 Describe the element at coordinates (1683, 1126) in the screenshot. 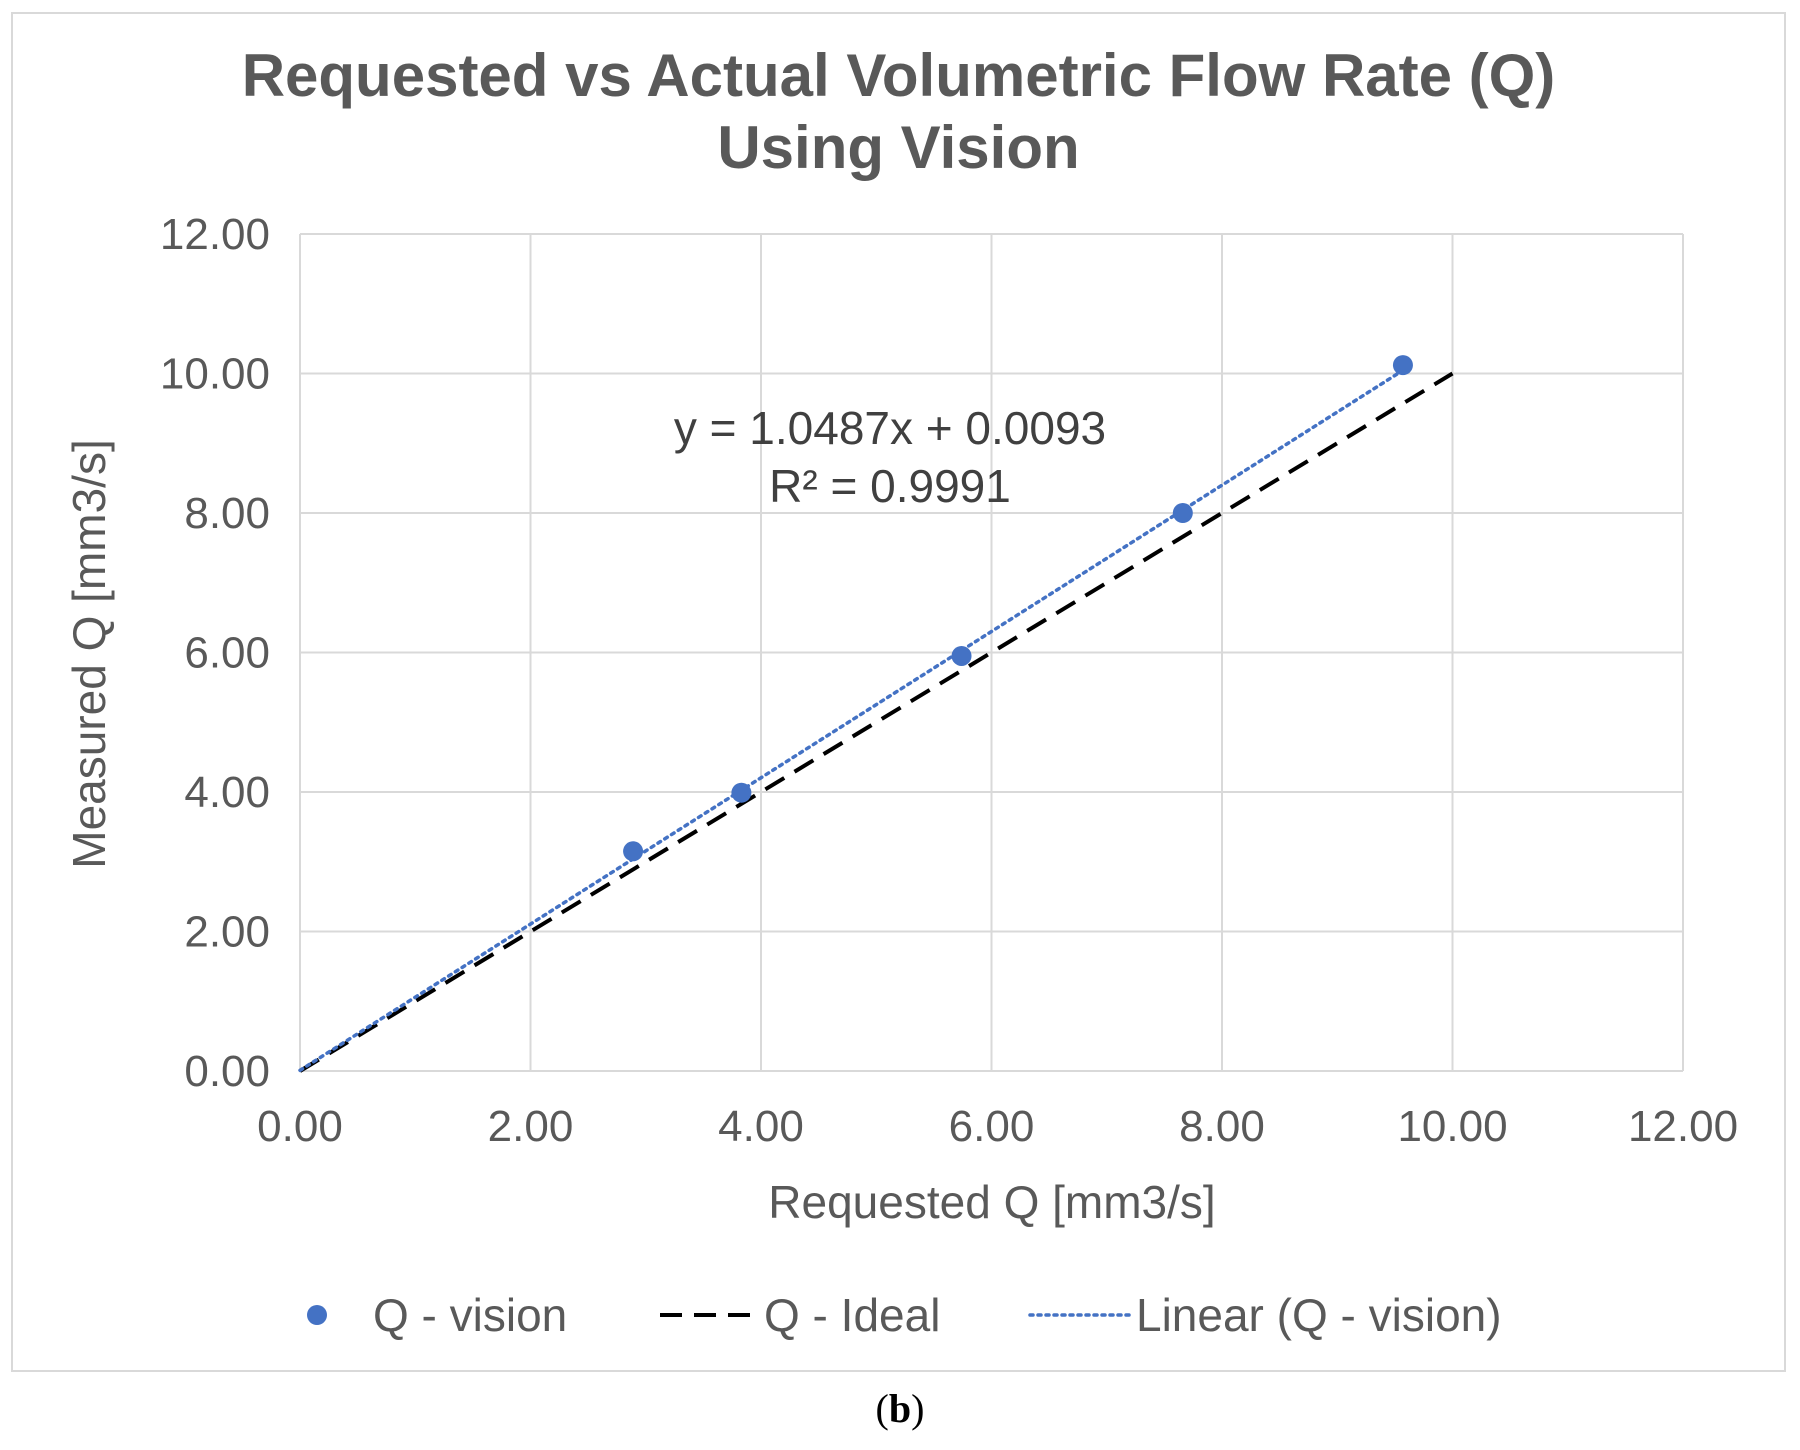

I see `x-tick-label: 12.00` at that location.